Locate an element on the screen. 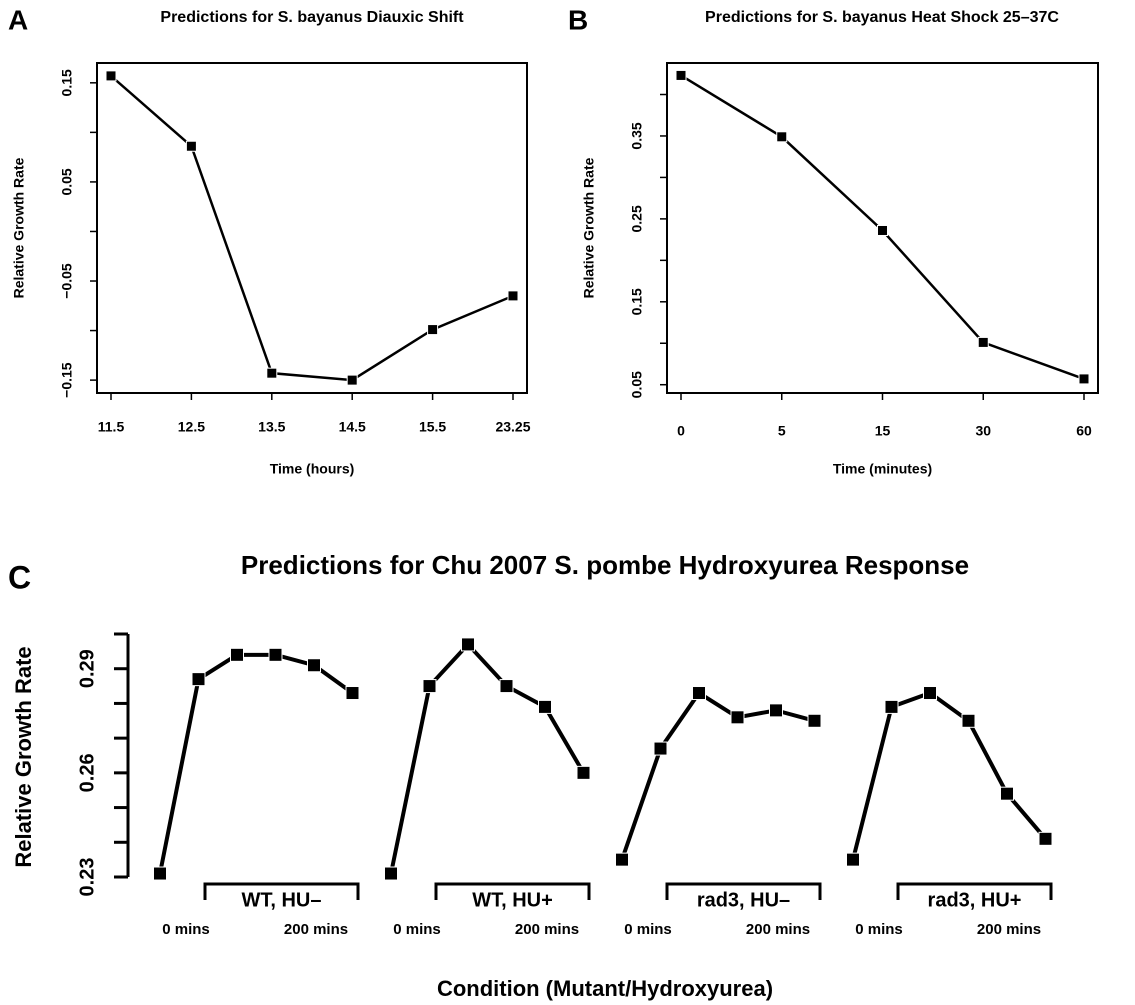 Image resolution: width=1135 pixels, height=1005 pixels. x-tick-label: 12.5 is located at coordinates (191, 427).